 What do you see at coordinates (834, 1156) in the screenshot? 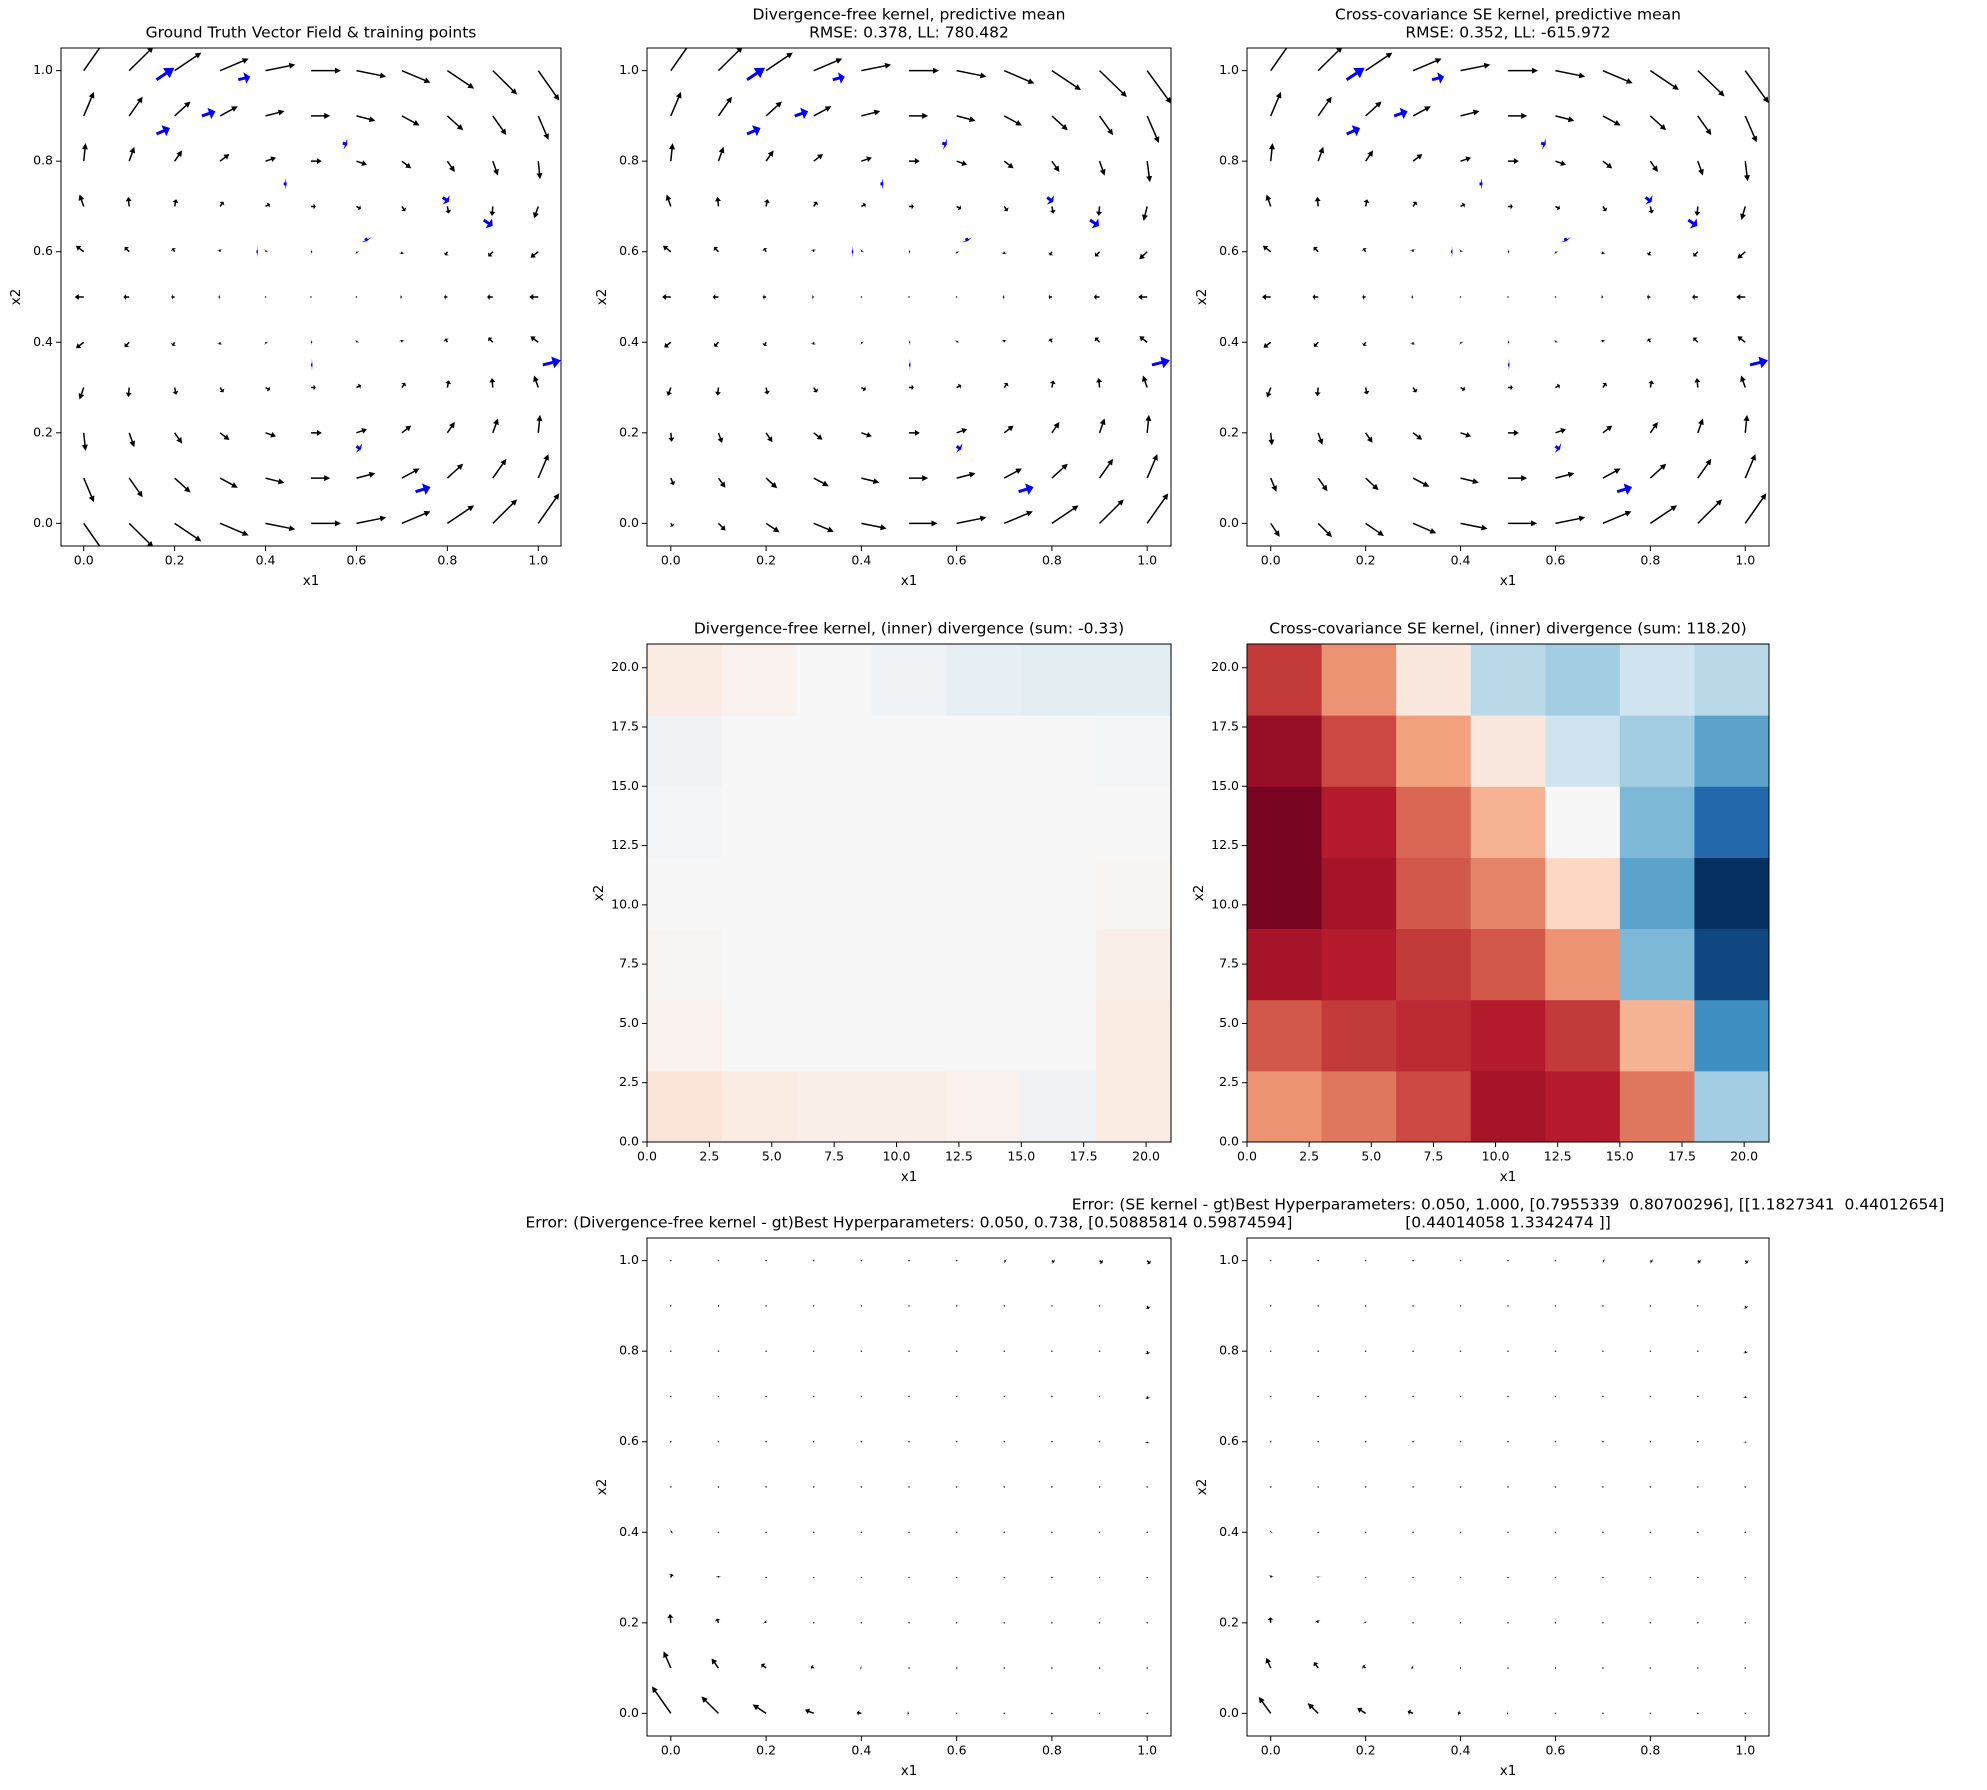
I see `x-tick-label: 7.5` at bounding box center [834, 1156].